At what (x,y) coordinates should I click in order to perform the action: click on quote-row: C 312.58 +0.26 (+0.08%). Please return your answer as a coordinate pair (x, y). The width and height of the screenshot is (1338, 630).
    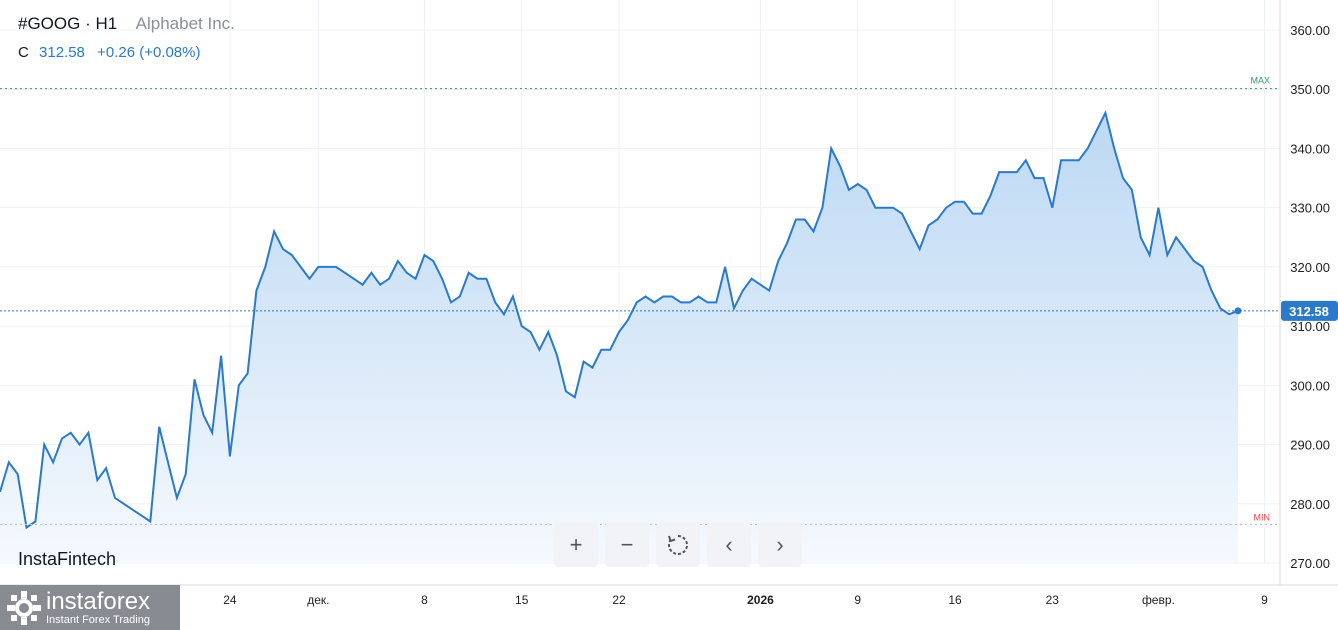
    Looking at the image, I should click on (109, 52).